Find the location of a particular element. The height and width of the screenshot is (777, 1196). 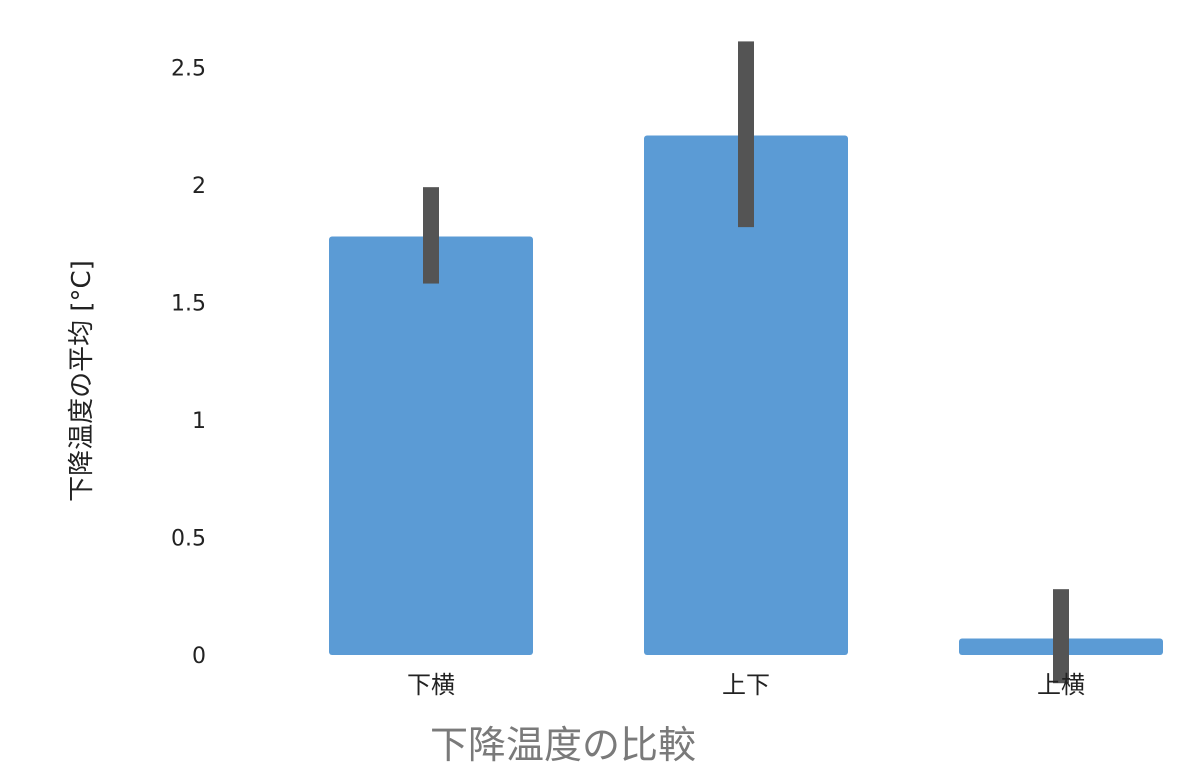

y-tick-label: 1 is located at coordinates (199, 421).